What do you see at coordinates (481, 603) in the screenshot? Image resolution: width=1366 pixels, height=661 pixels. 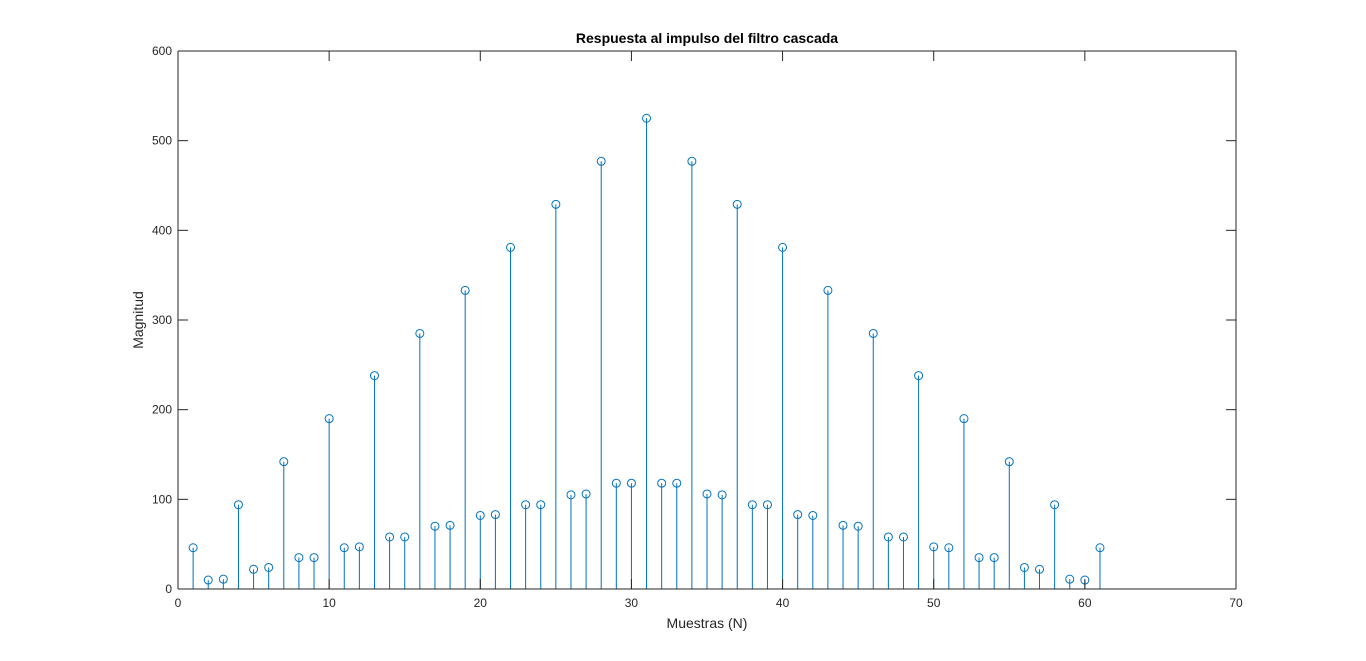 I see `x-tick-label: 20` at bounding box center [481, 603].